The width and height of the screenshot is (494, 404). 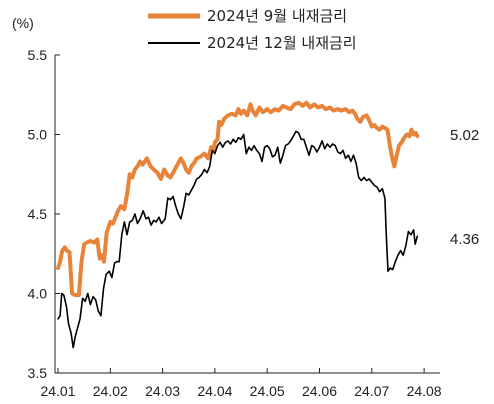 I want to click on y-tick-label: 3.5, so click(x=38, y=373).